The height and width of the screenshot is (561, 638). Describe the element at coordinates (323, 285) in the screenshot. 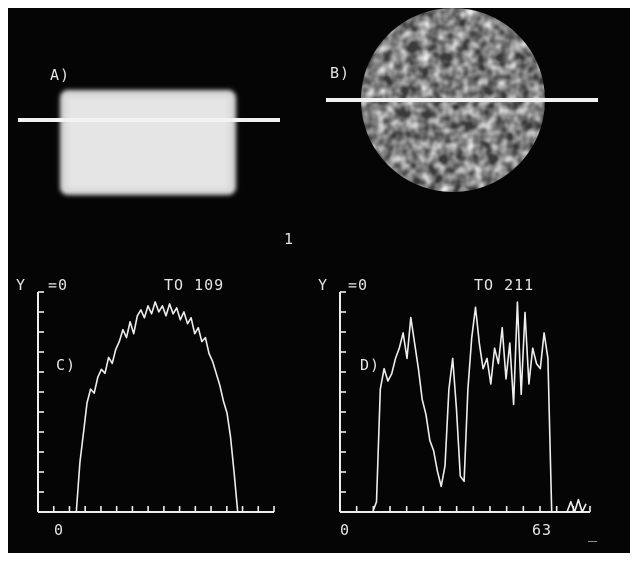

I see `plot-d-y-text: Y` at that location.